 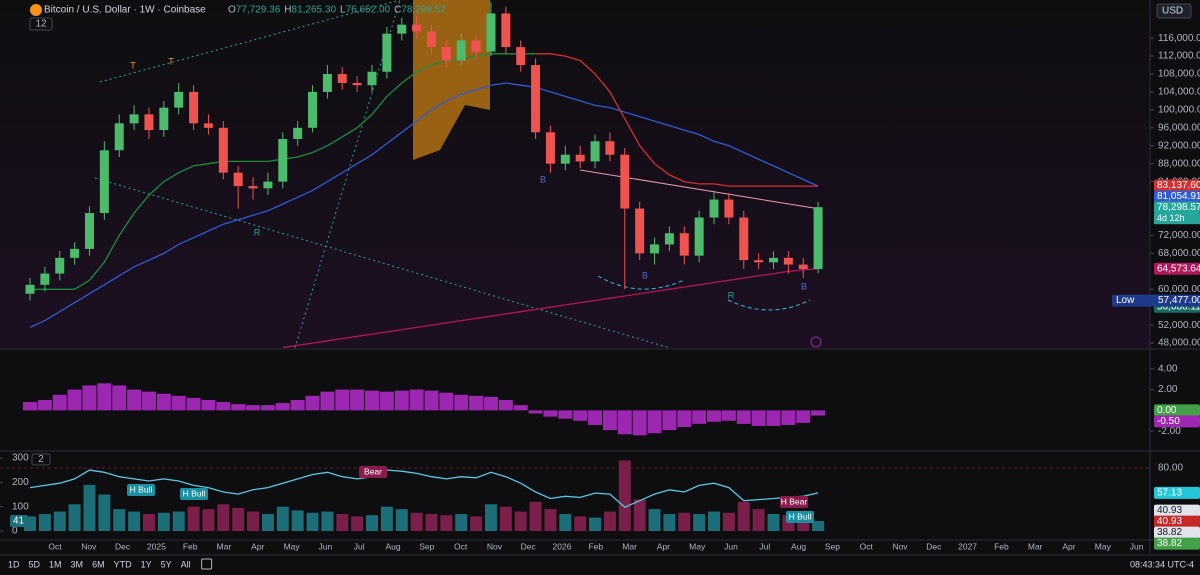 I want to click on countdown-box, so click(x=1177, y=219).